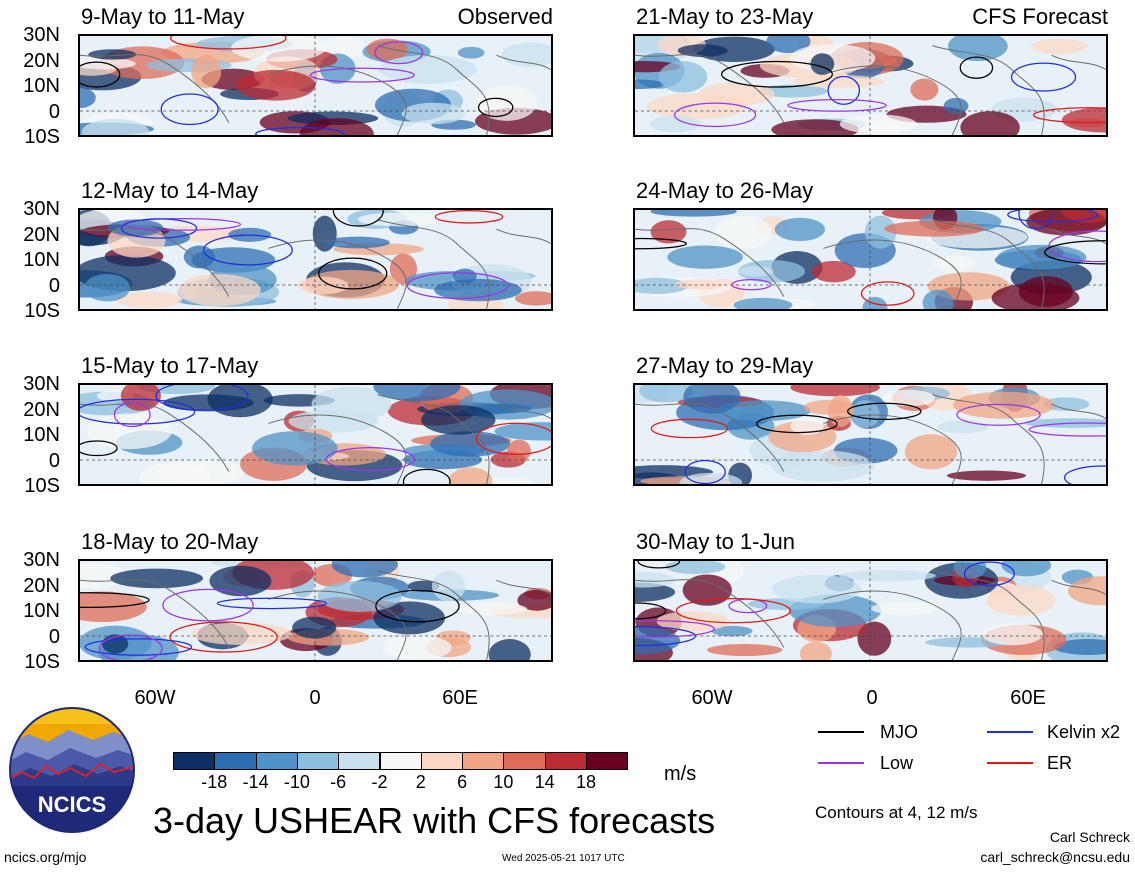 Image resolution: width=1135 pixels, height=872 pixels. What do you see at coordinates (505, 16) in the screenshot?
I see `panel-tag: Observed` at bounding box center [505, 16].